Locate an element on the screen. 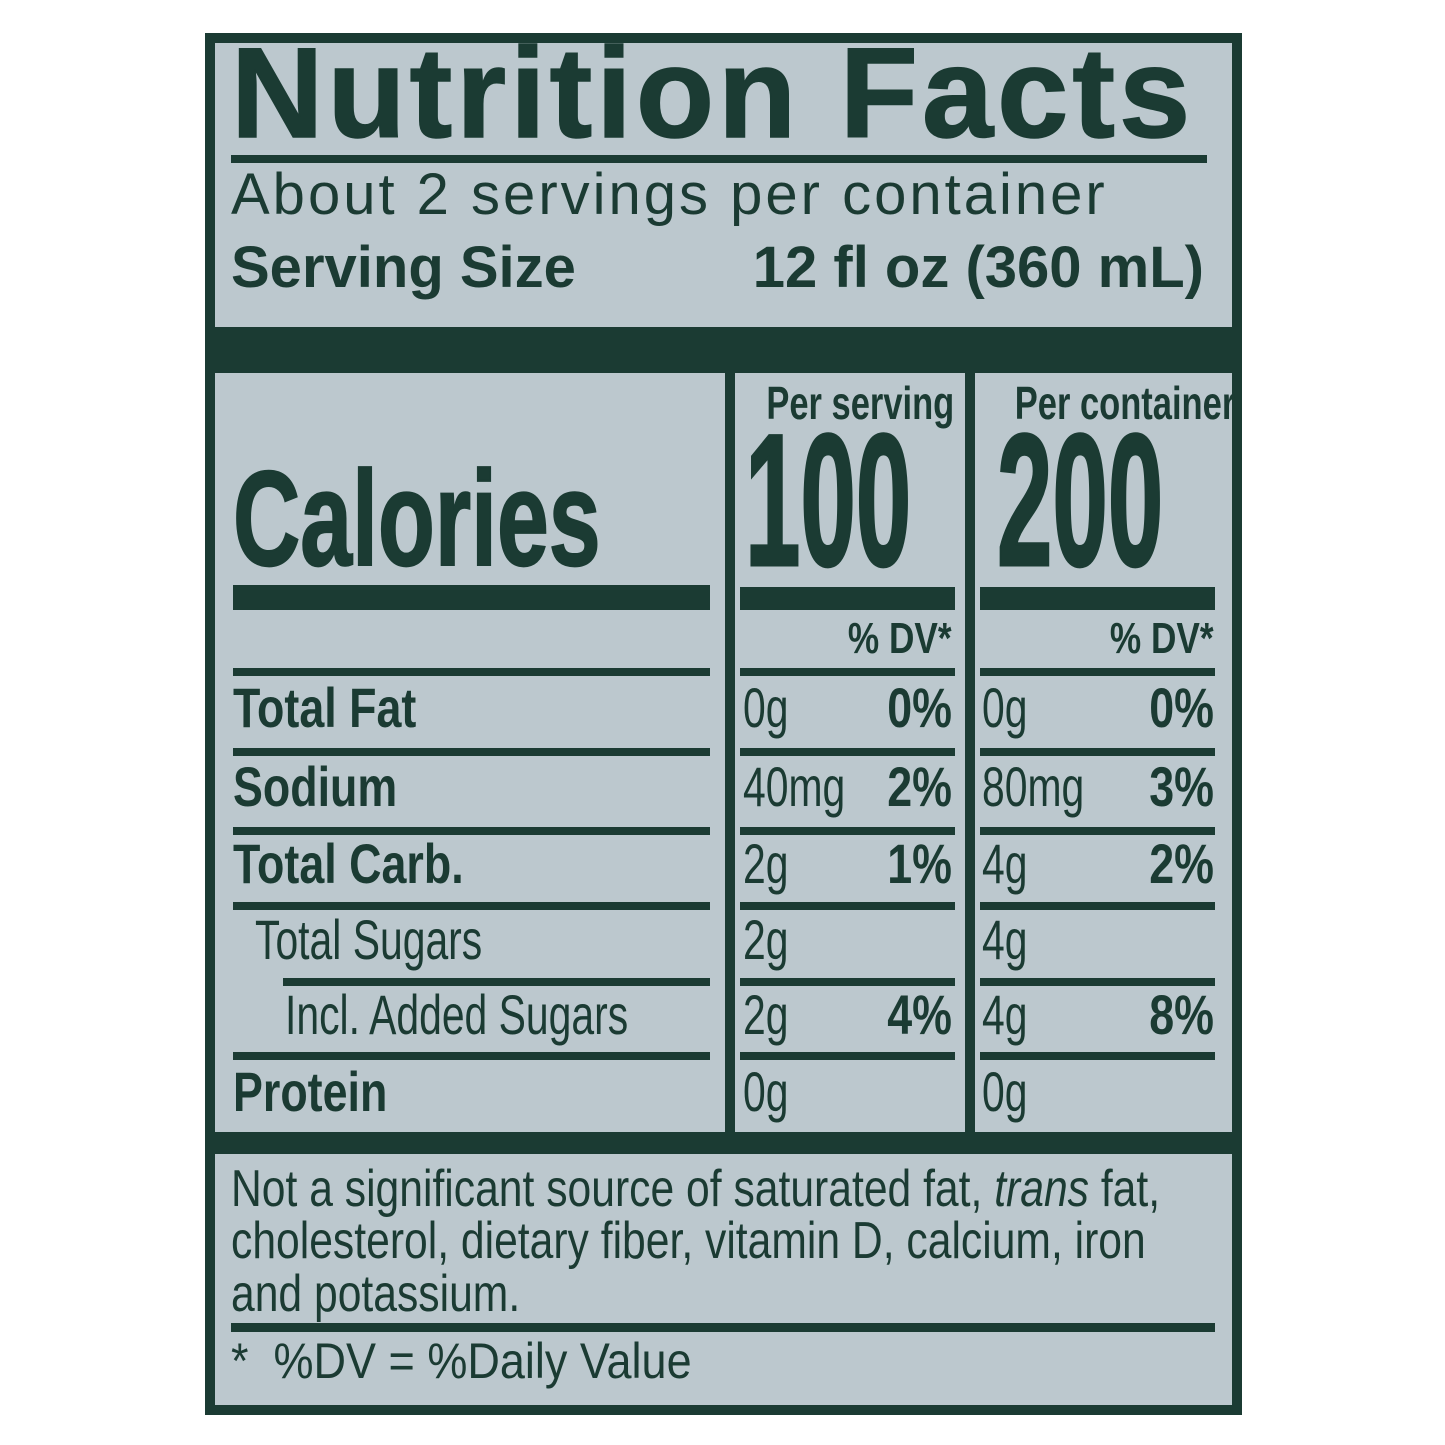 This screenshot has height=1445, width=1445. column-divider-container is located at coordinates (970, 752).